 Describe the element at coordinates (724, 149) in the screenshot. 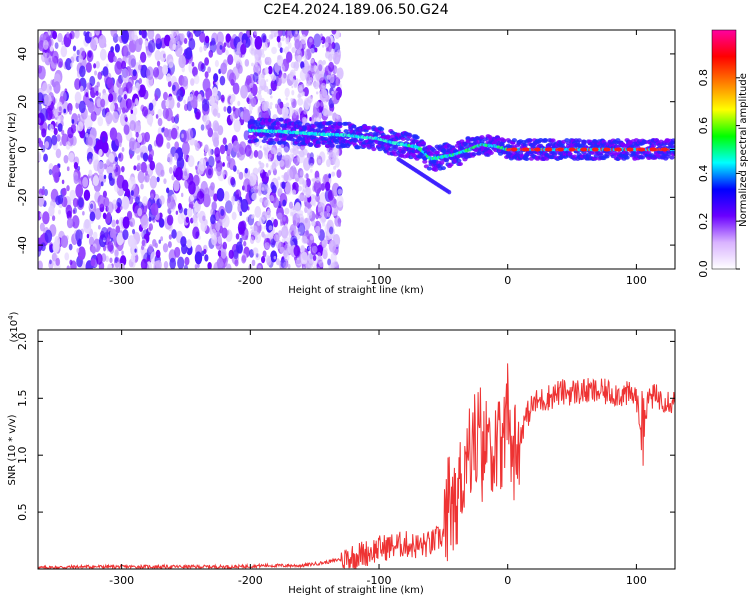

I see `colorbar-gradient` at that location.